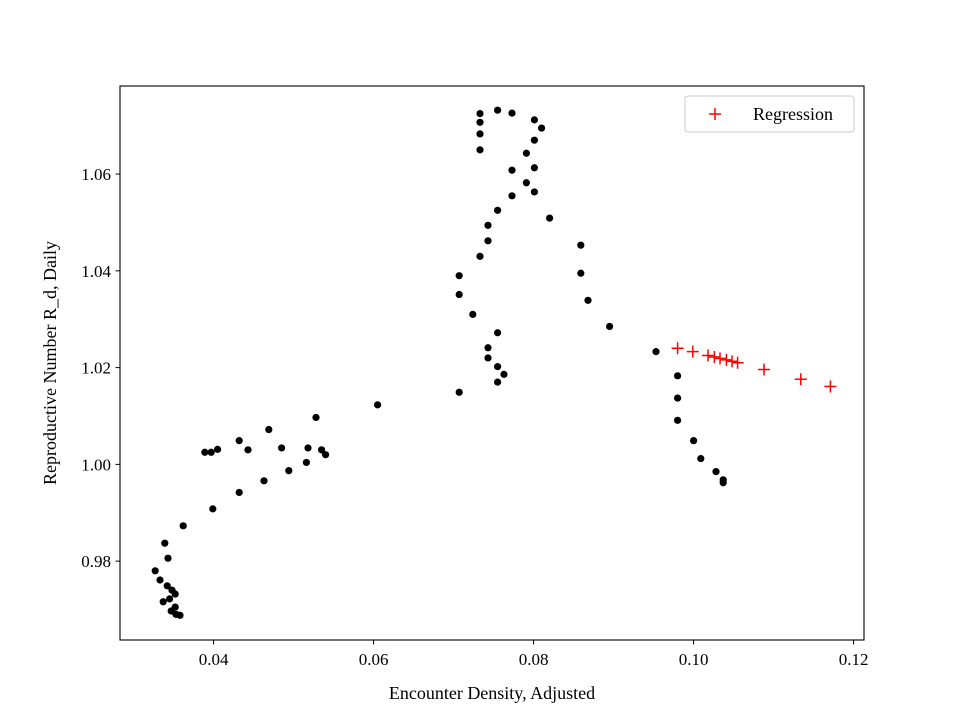 This screenshot has height=720, width=960. What do you see at coordinates (214, 659) in the screenshot?
I see `x-tick-label: 0.04` at bounding box center [214, 659].